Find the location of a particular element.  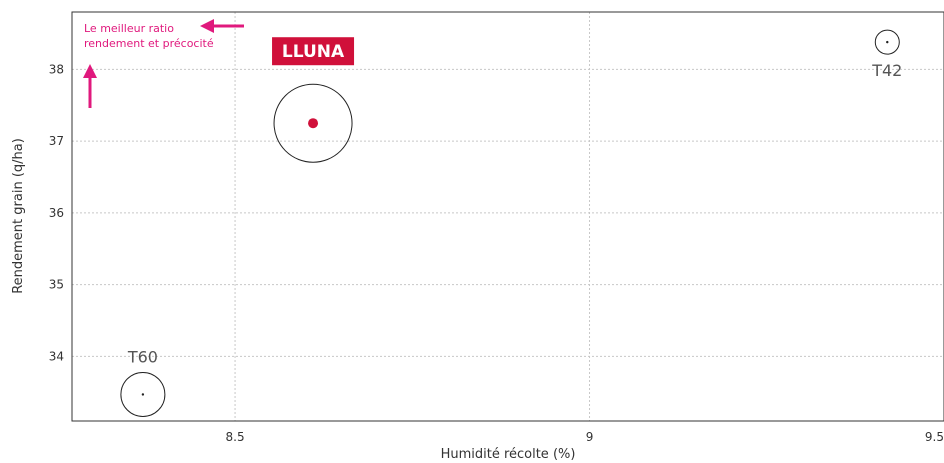

x-tick-label: 9.5 is located at coordinates (934, 437).